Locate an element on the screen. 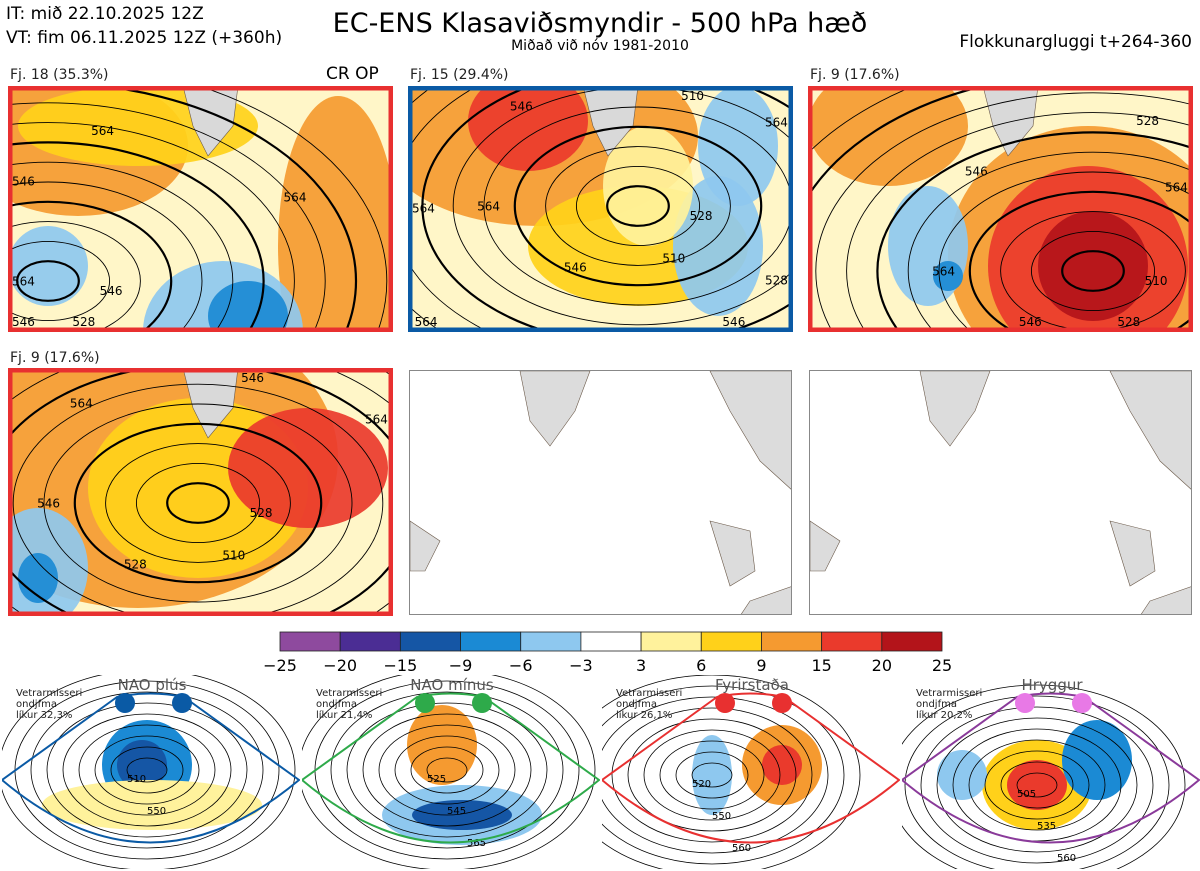 This screenshot has width=1200, height=871. cluster-panel-1: 546 528 546 564 546 564 564 is located at coordinates (200, 209).